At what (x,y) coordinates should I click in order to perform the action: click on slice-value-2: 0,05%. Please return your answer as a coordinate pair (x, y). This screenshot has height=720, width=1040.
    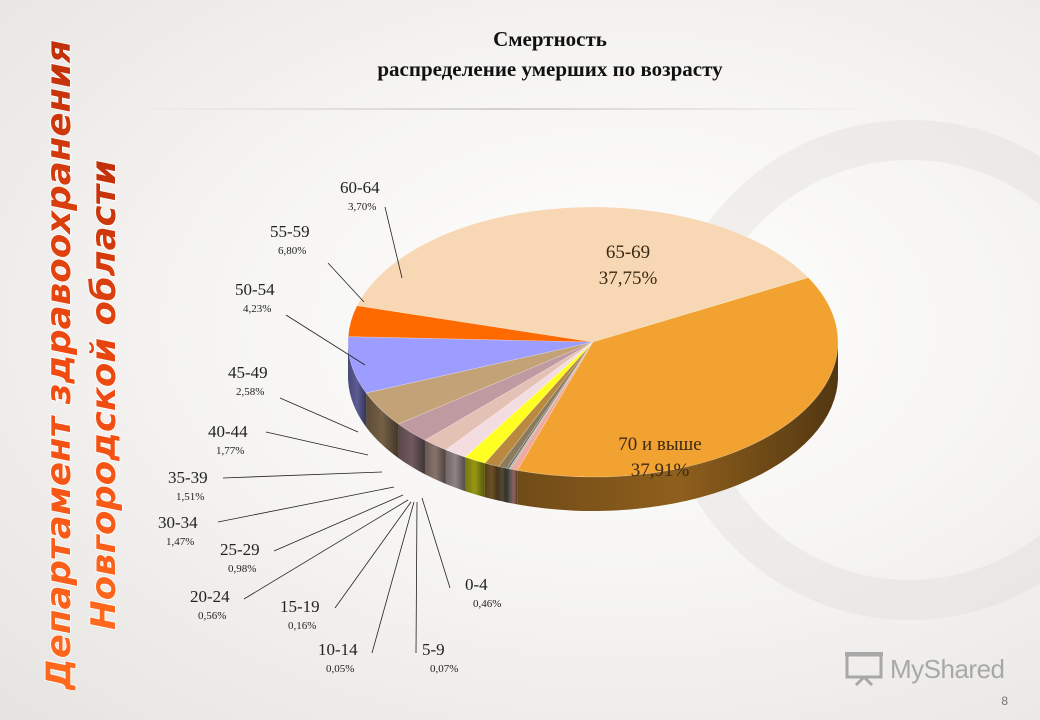
    Looking at the image, I should click on (340, 669).